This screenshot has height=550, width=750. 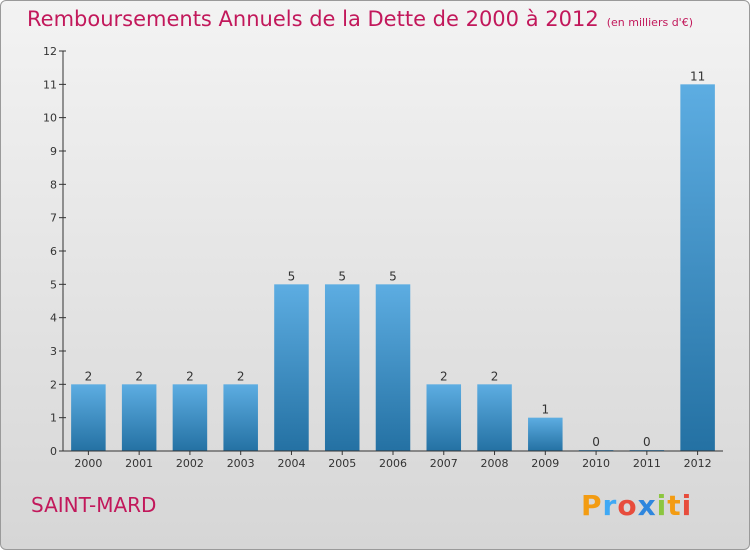 I want to click on data-label-2004: 5, so click(x=292, y=276).